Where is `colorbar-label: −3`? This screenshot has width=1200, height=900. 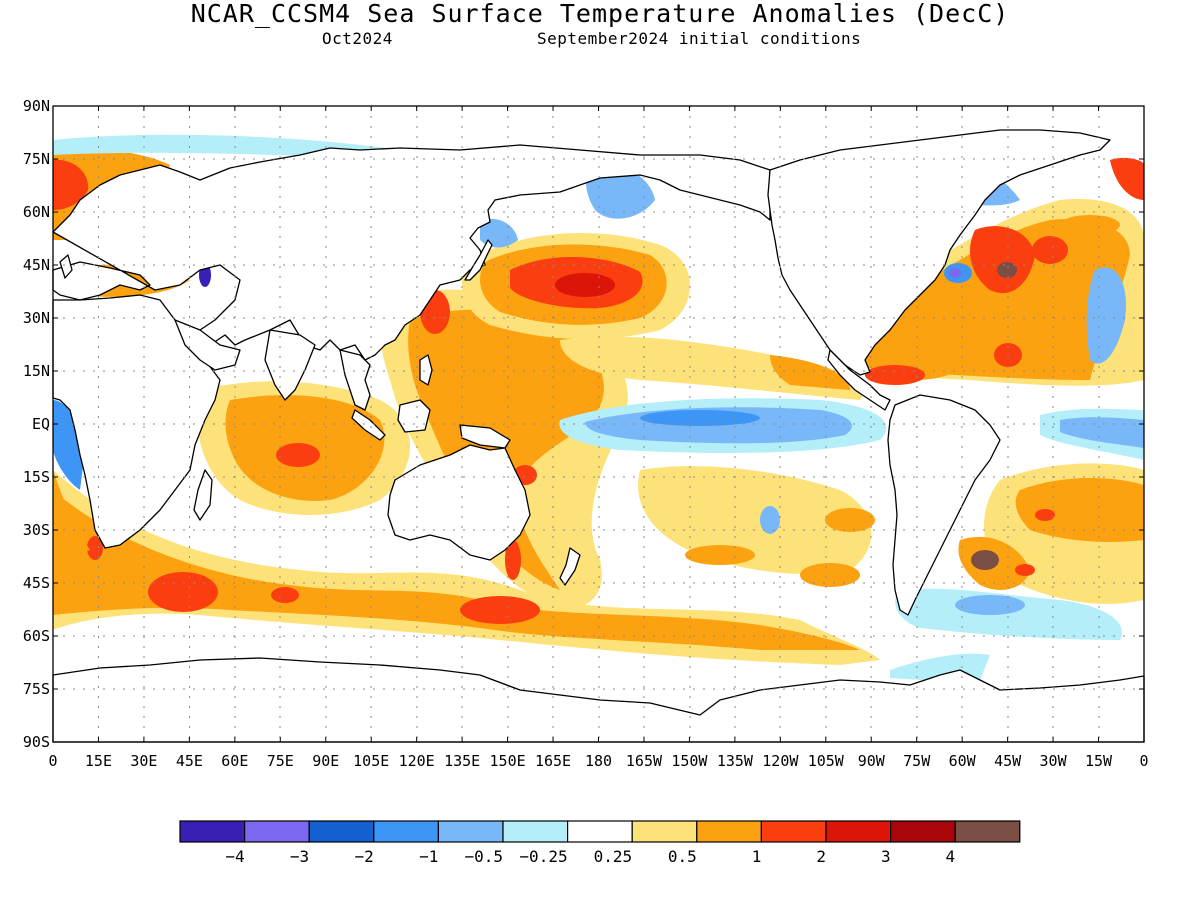 colorbar-label: −3 is located at coordinates (299, 856).